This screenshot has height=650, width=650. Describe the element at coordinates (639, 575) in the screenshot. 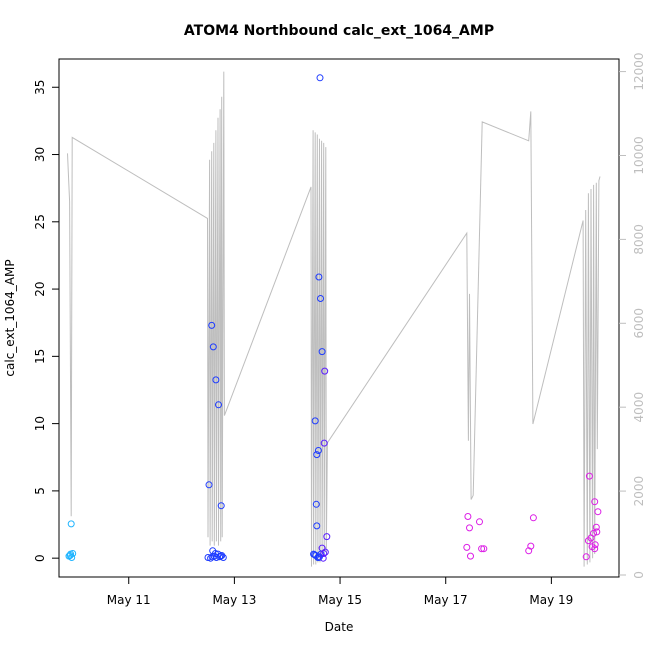

I see `y-right-tick-label: 0` at that location.